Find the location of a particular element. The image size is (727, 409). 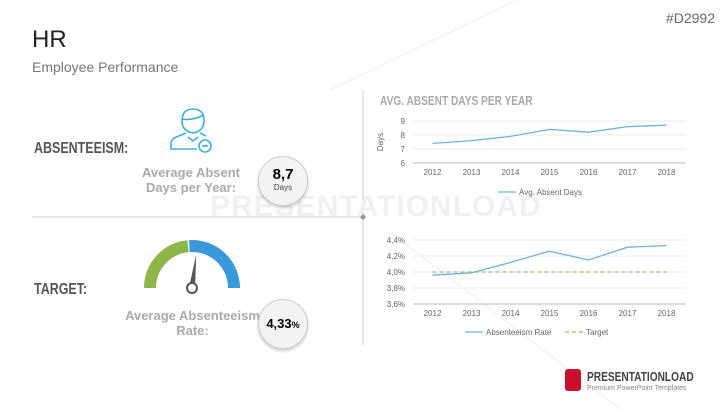

employee-minus-icon is located at coordinates (191, 130).